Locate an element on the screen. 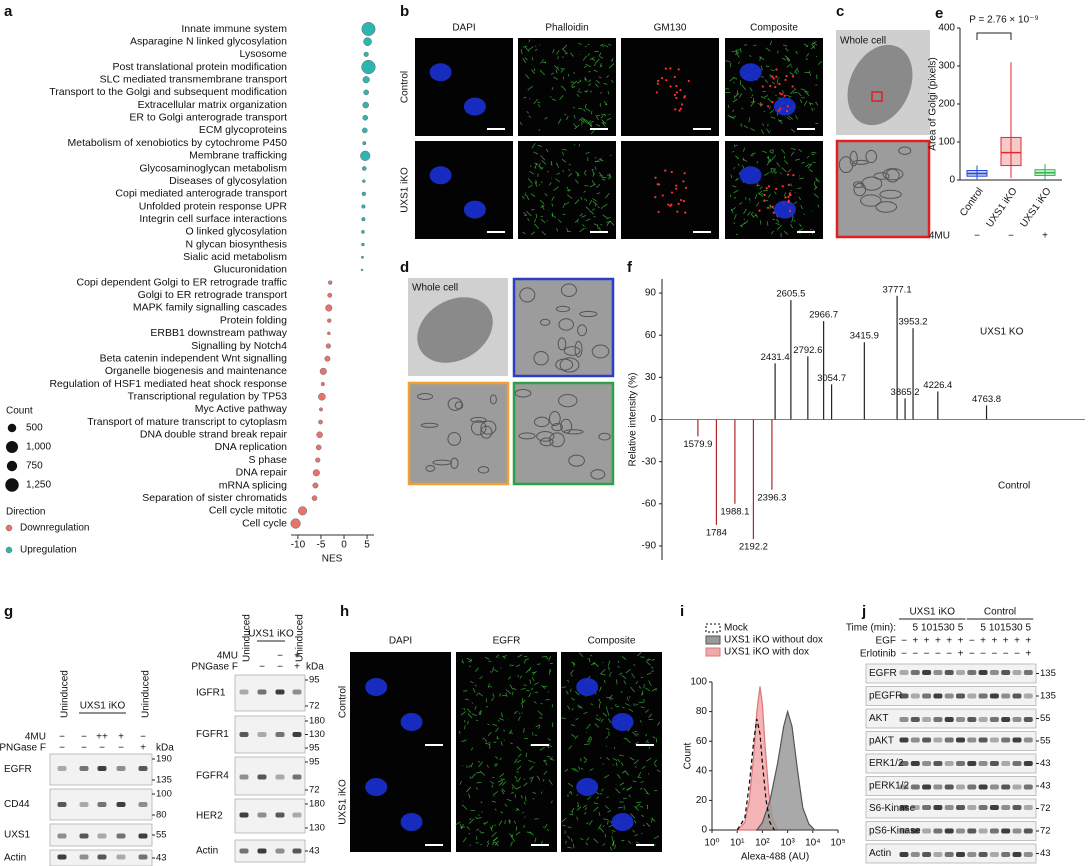 The image size is (1089, 866). x-tick-label: -5 is located at coordinates (321, 545).